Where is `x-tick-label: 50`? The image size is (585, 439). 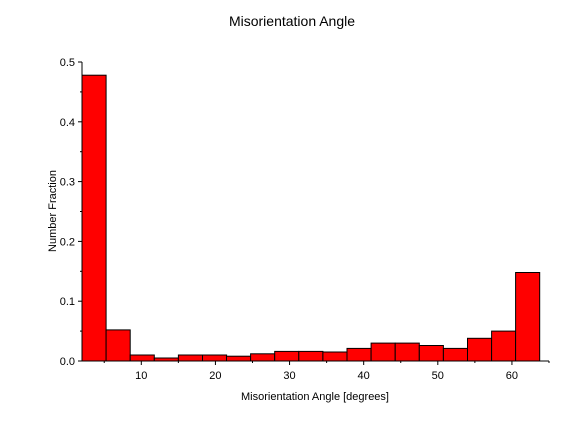 x-tick-label: 50 is located at coordinates (438, 376).